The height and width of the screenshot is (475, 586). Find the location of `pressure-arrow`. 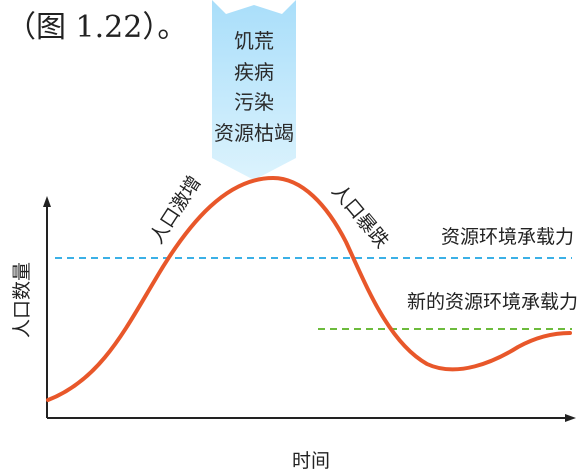

pressure-arrow is located at coordinates (254, 90).